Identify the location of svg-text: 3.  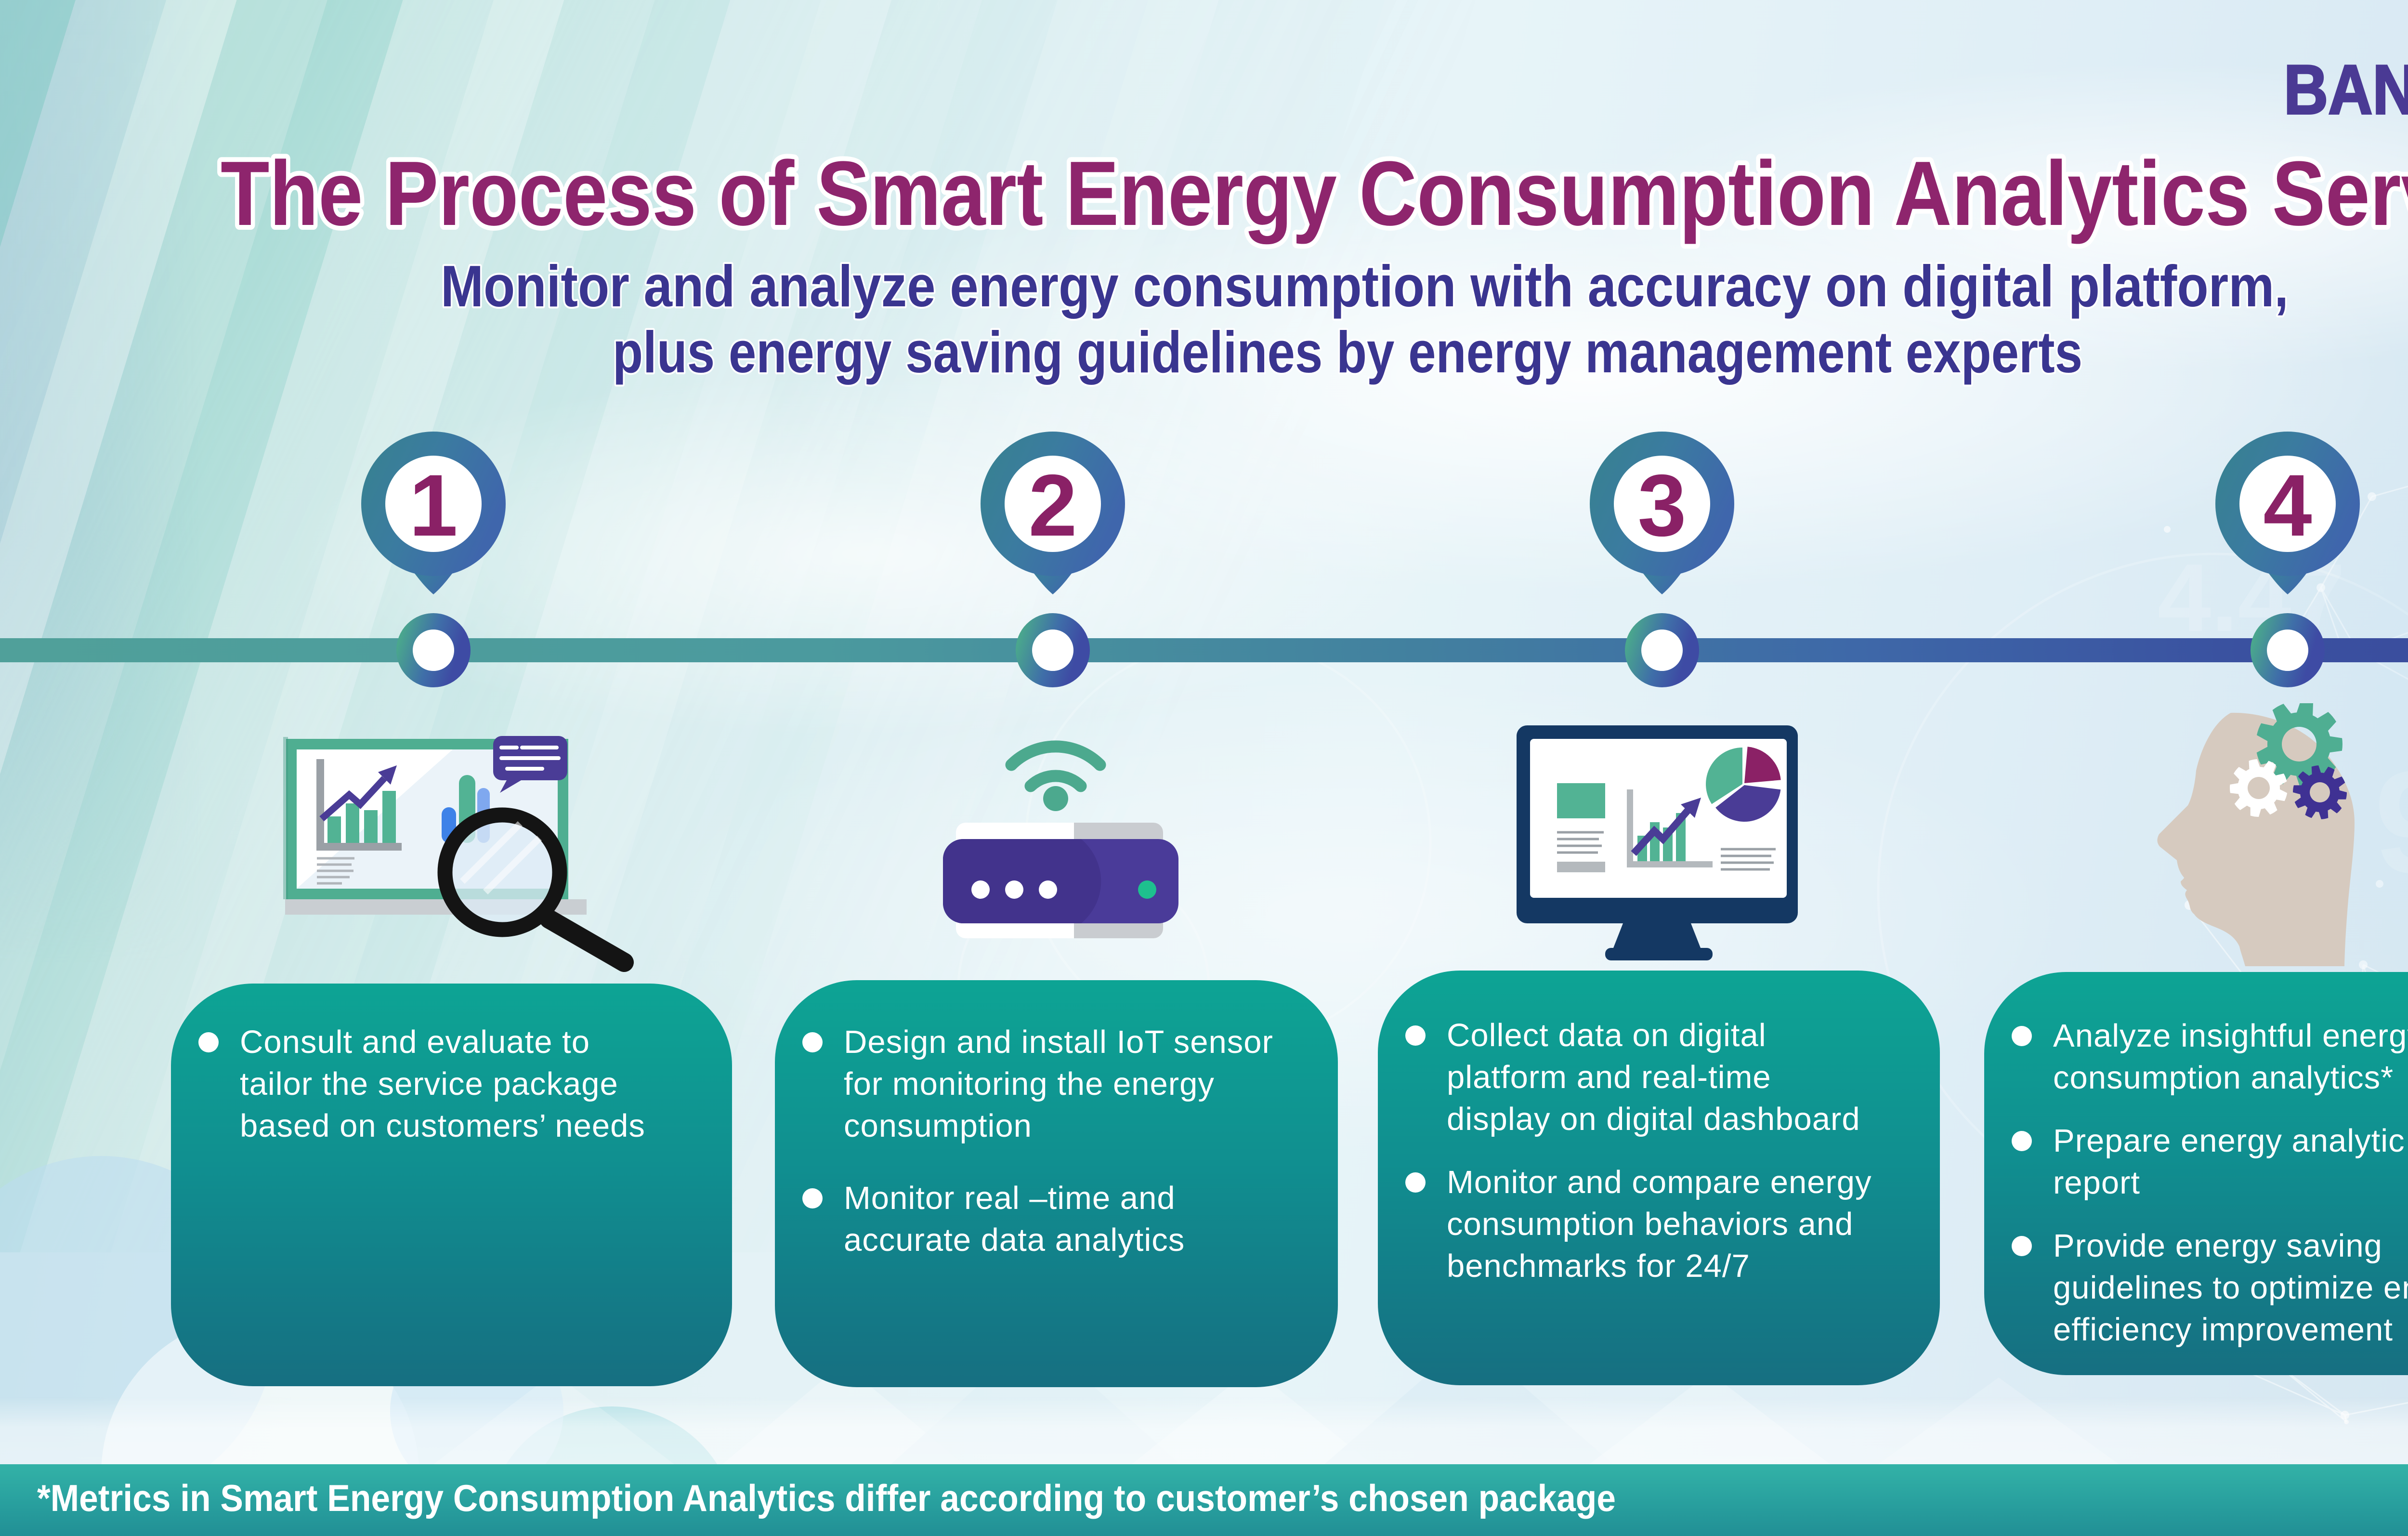
(1661, 505).